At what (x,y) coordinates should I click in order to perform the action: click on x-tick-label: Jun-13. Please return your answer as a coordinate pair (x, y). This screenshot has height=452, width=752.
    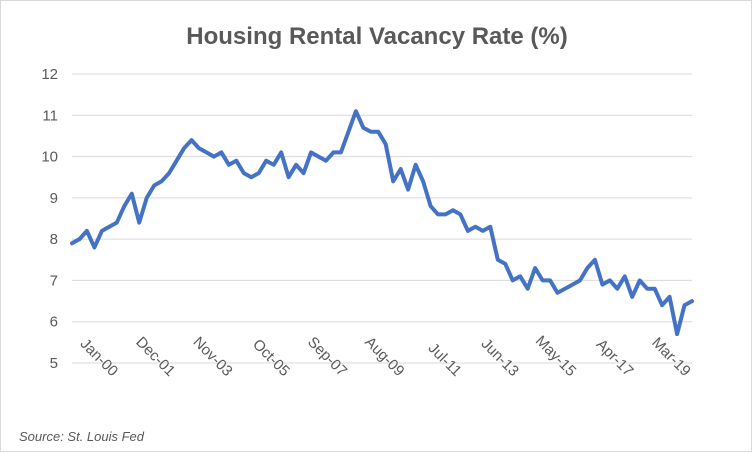
    Looking at the image, I should click on (500, 357).